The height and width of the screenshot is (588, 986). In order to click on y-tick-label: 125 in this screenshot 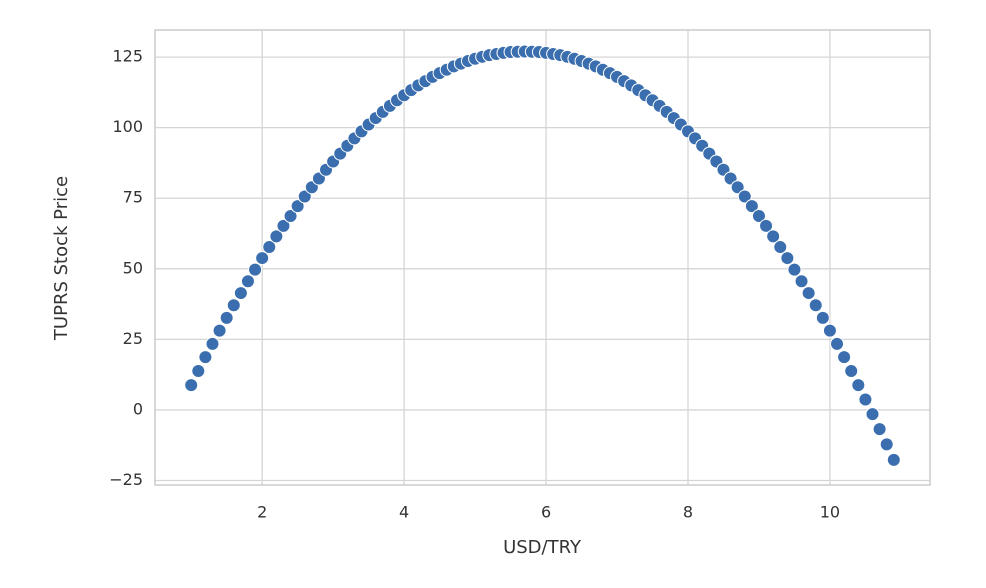, I will do `click(127, 56)`.